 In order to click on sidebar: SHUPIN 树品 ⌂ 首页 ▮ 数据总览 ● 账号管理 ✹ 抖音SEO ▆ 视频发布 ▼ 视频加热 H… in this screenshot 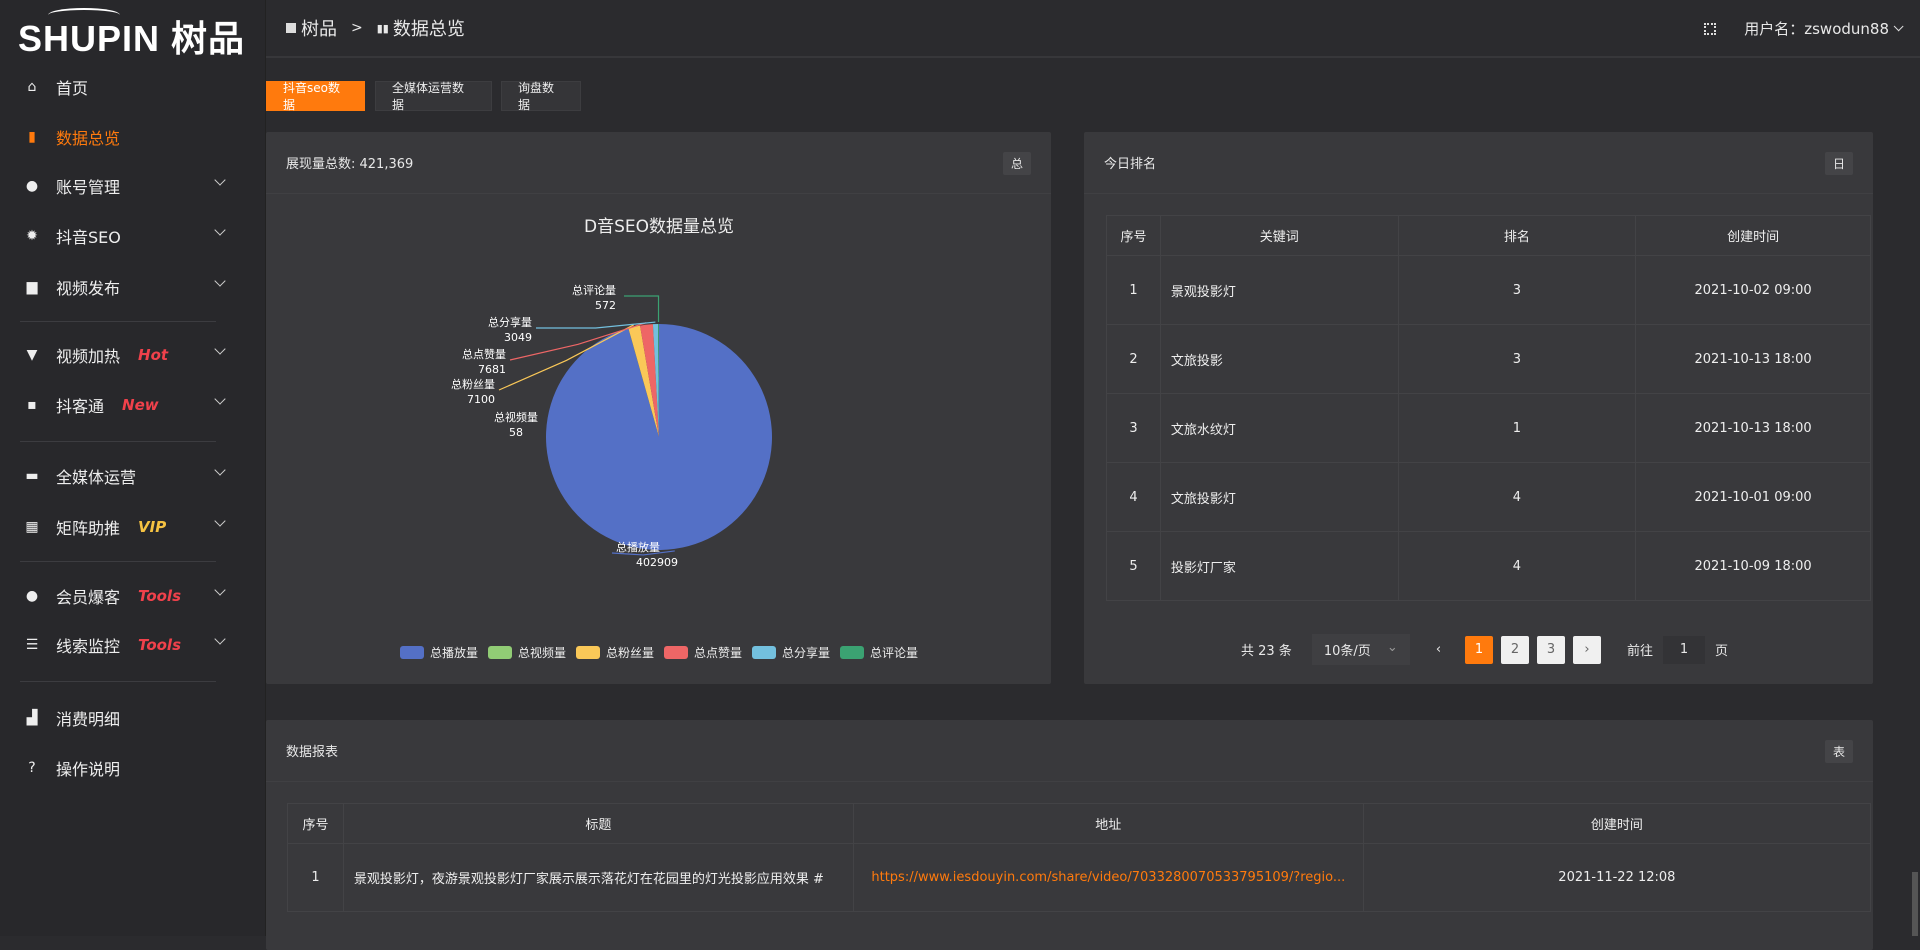, I will do `click(133, 468)`.